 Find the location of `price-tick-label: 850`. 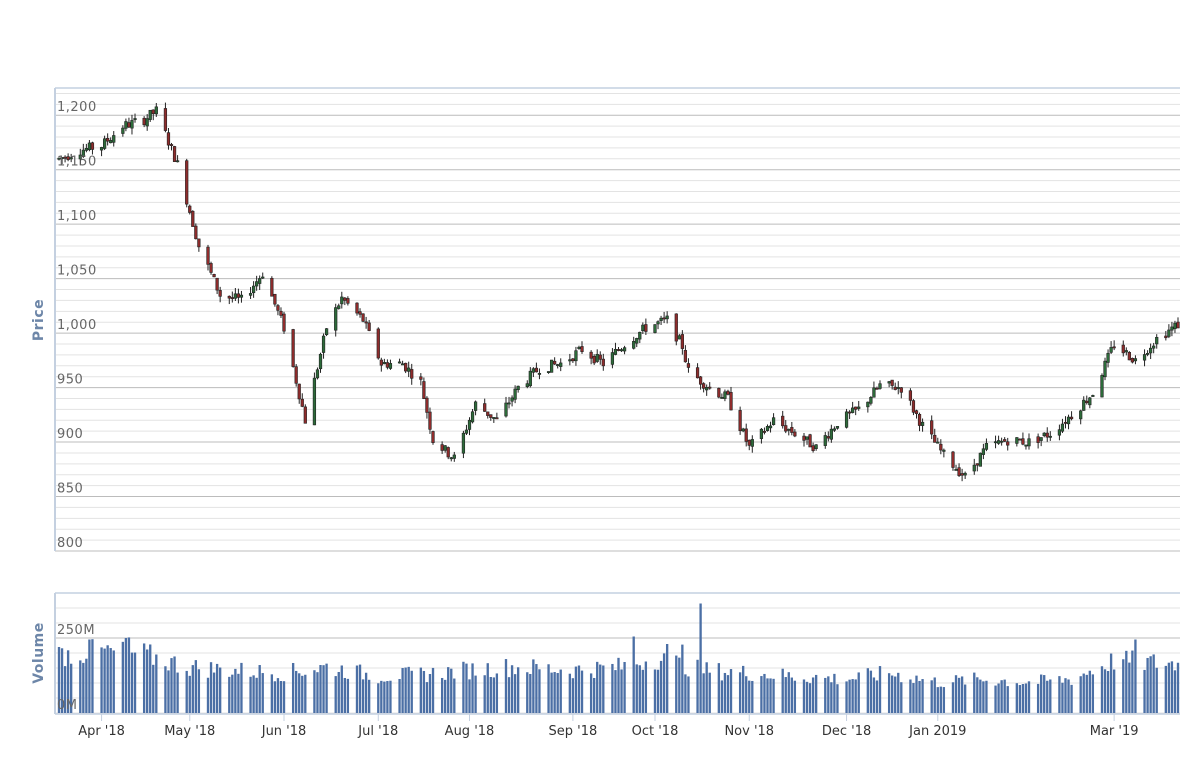

price-tick-label: 850 is located at coordinates (70, 489).